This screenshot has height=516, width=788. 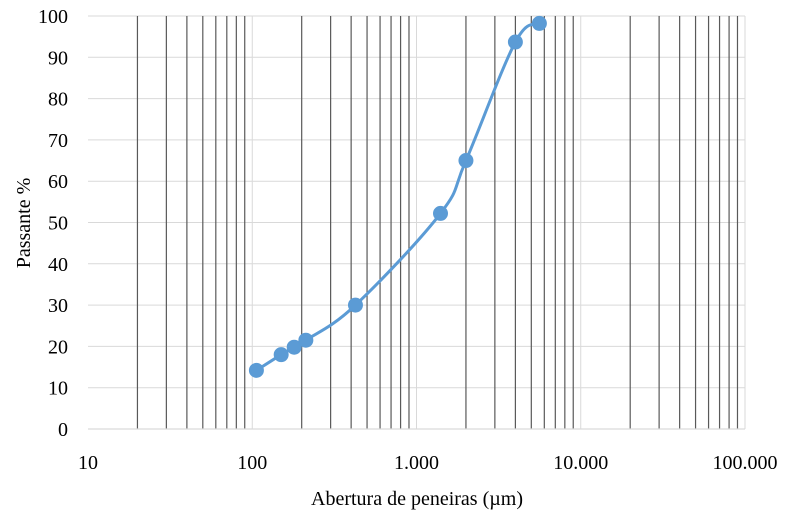 What do you see at coordinates (416, 463) in the screenshot?
I see `x-tick-label: 1.000` at bounding box center [416, 463].